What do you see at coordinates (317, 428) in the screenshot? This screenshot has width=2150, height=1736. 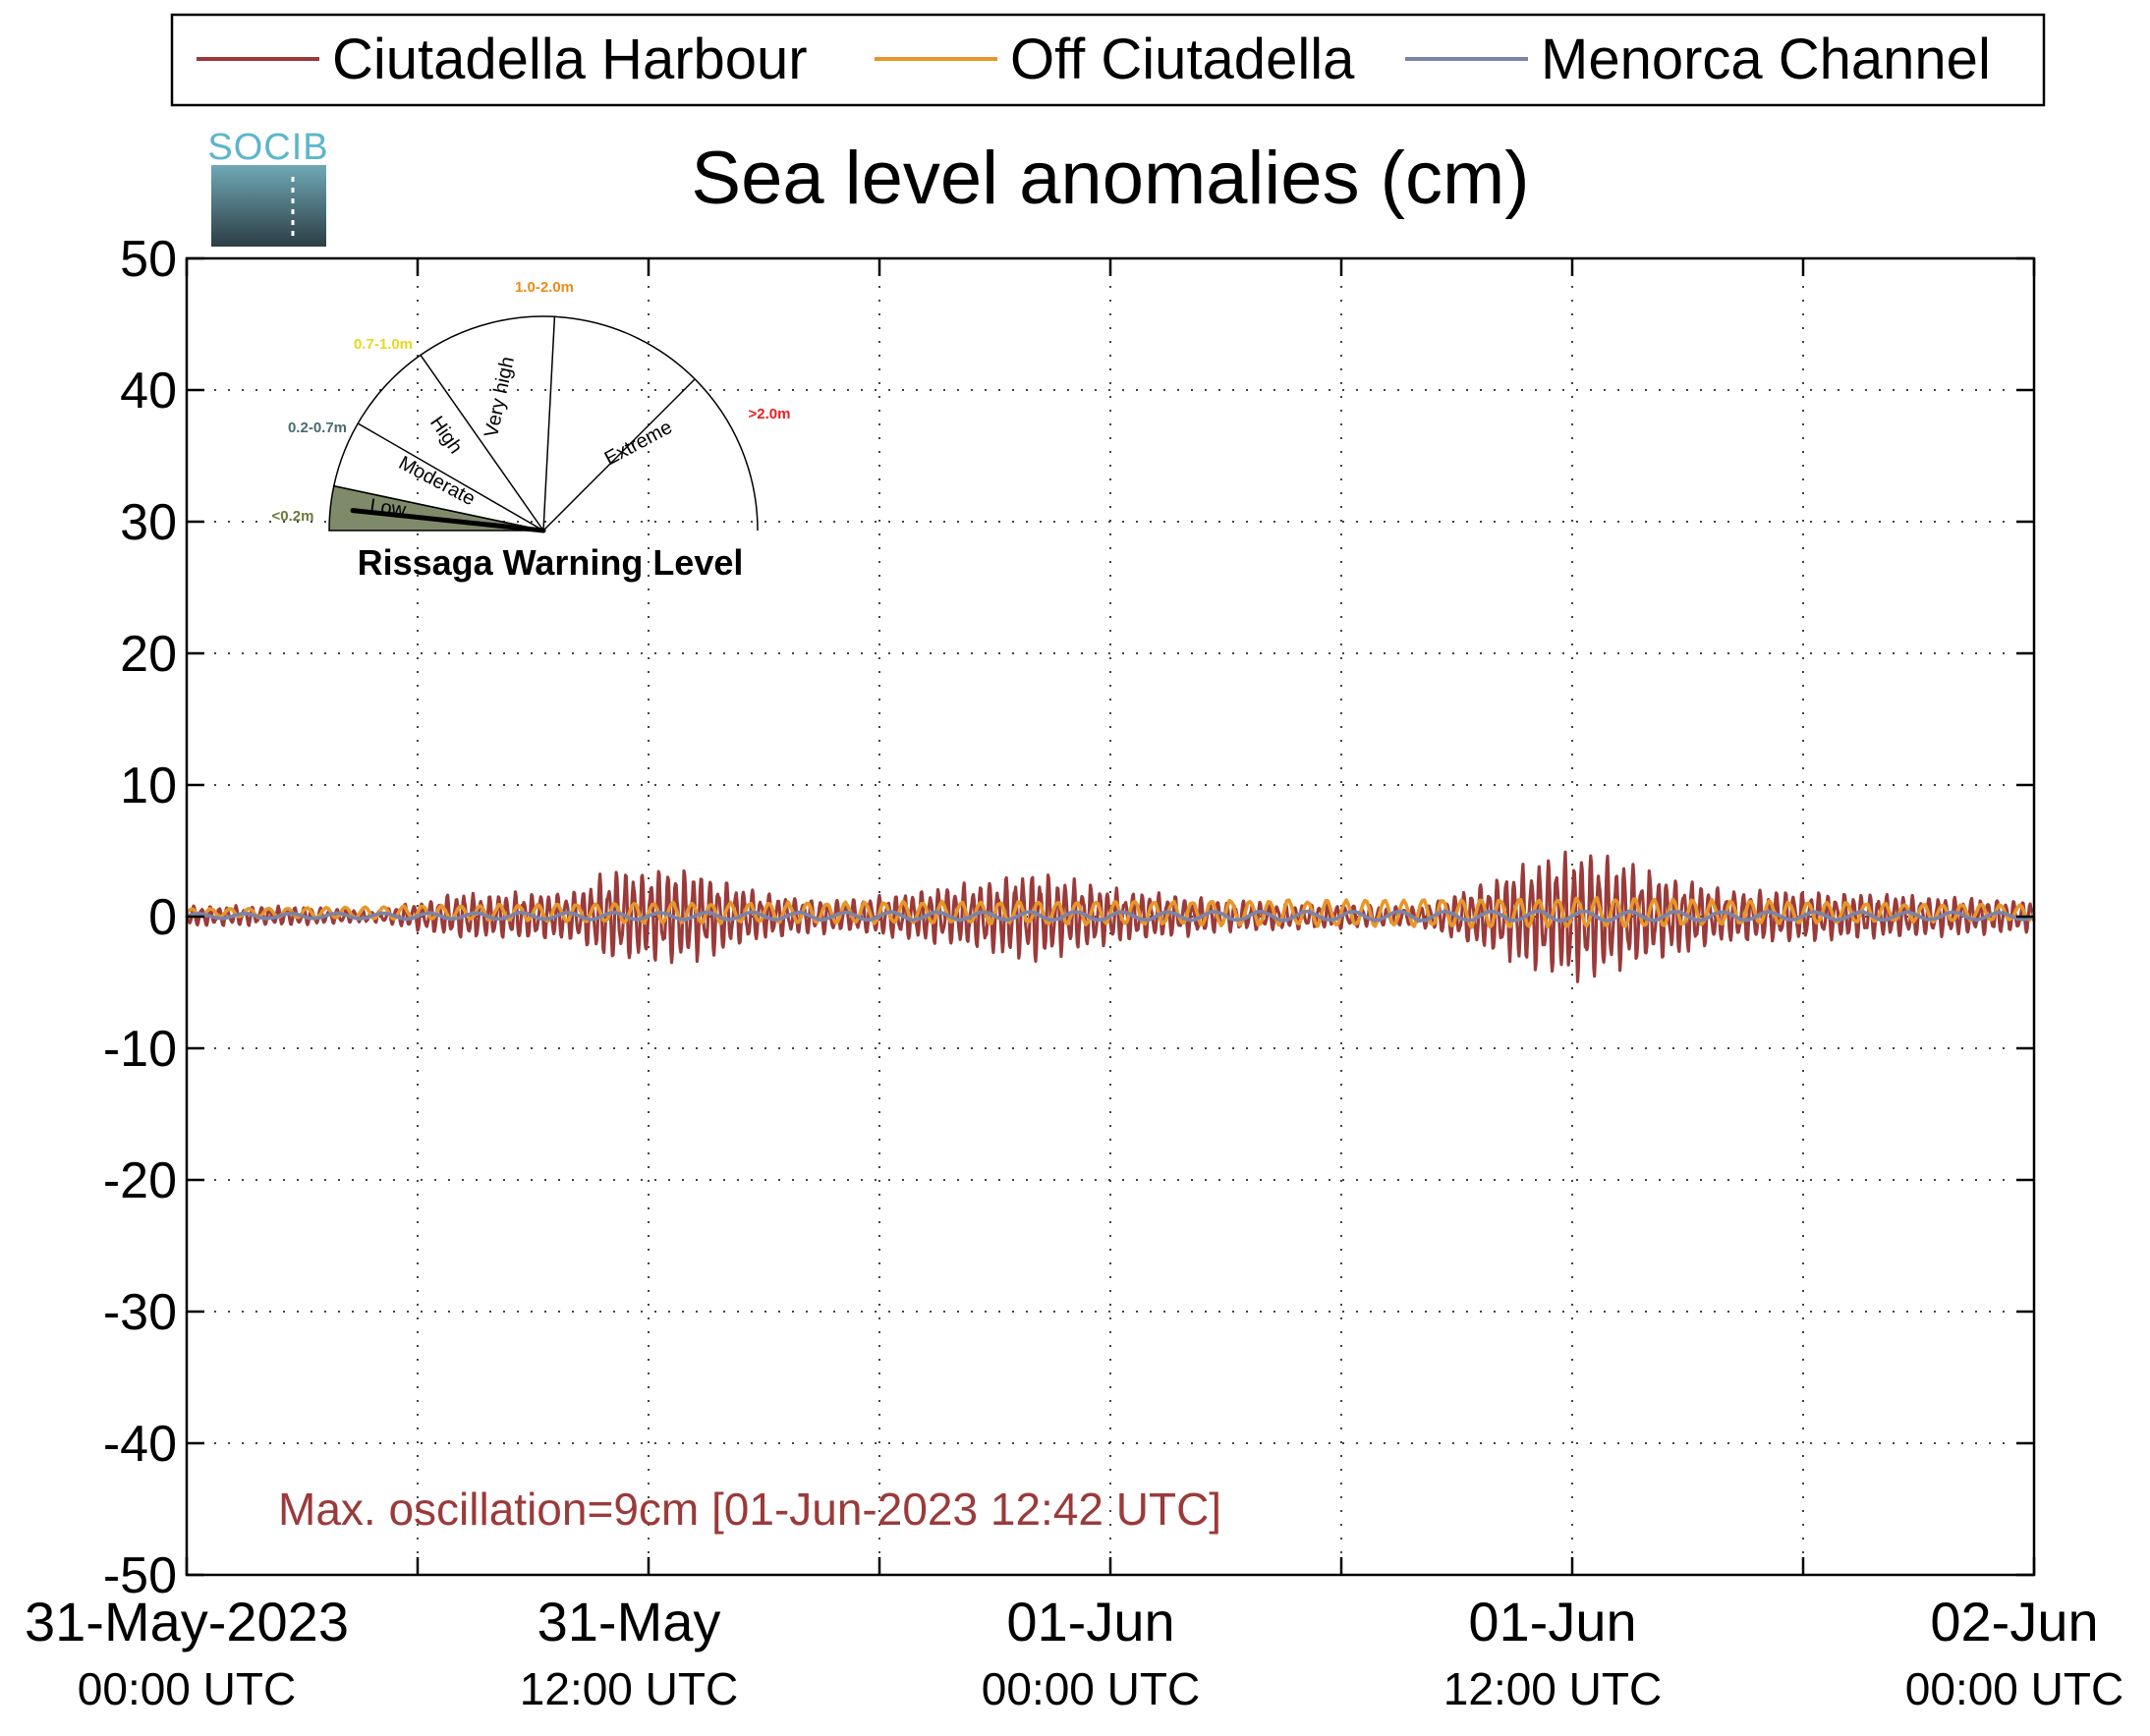 I see `gauge-range-label: 0.2-0.7m` at bounding box center [317, 428].